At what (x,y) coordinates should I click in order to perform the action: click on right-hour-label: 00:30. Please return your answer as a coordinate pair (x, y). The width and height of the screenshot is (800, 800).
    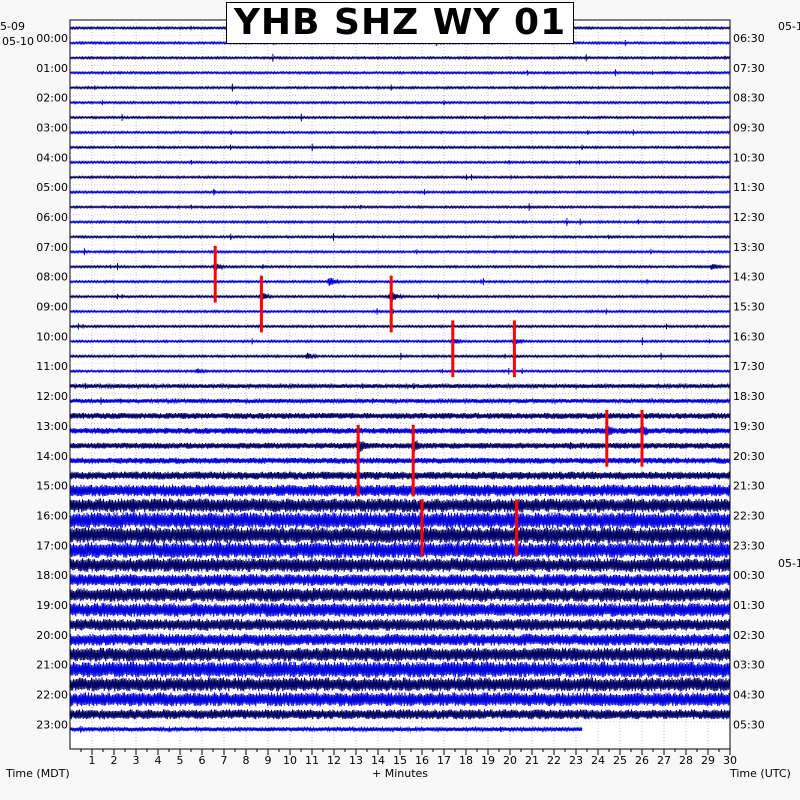
    Looking at the image, I should click on (749, 575).